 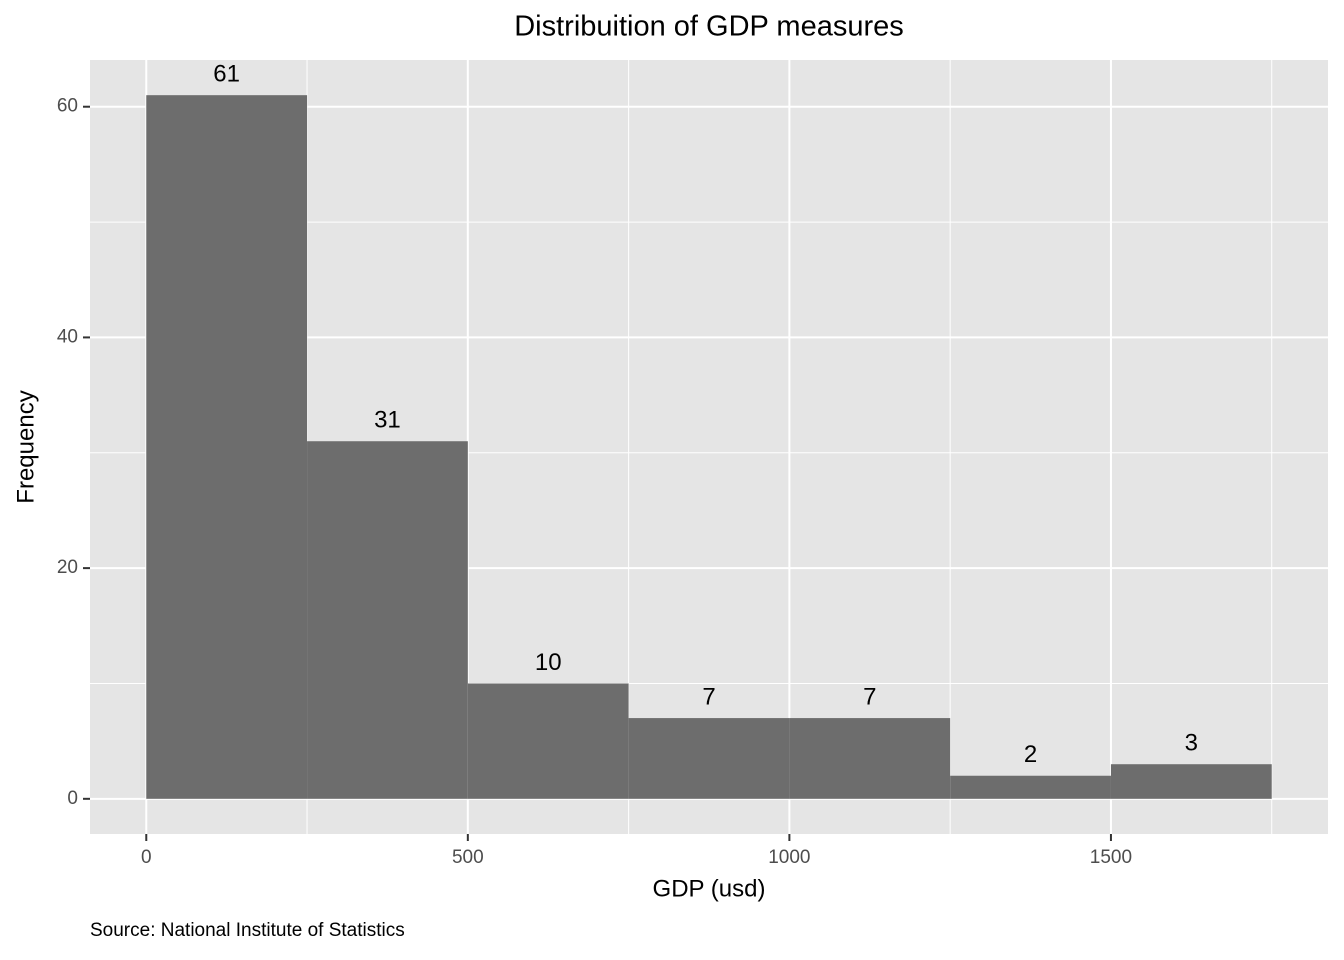 I want to click on data-label: 61, so click(x=226, y=74).